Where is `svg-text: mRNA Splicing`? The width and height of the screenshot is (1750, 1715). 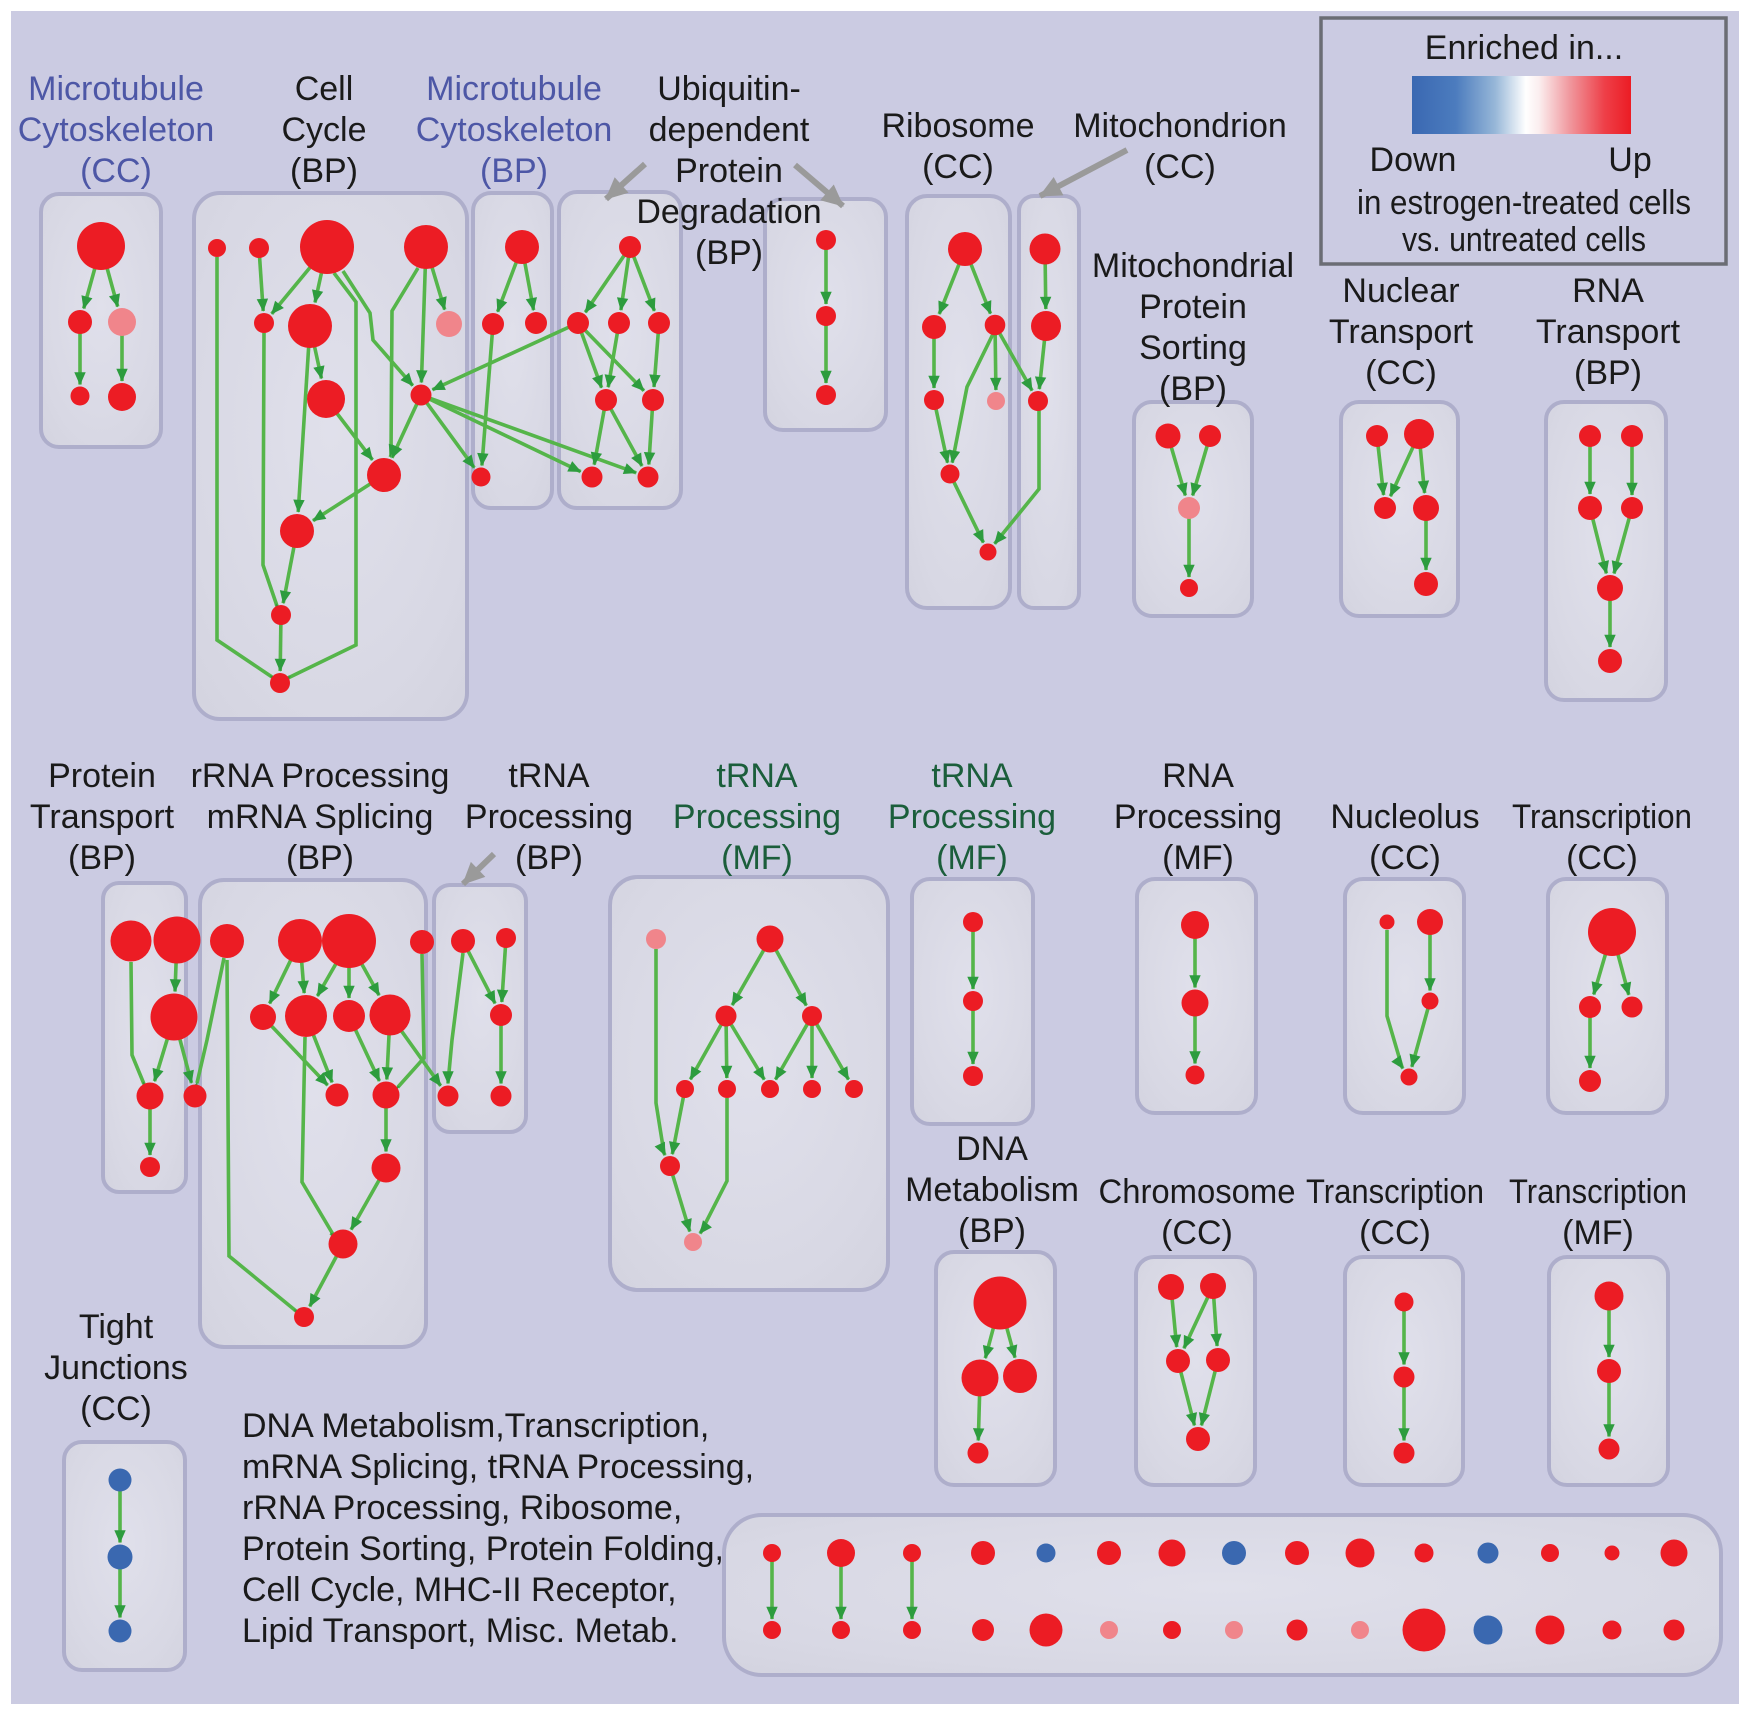
svg-text: mRNA Splicing is located at coordinates (320, 817).